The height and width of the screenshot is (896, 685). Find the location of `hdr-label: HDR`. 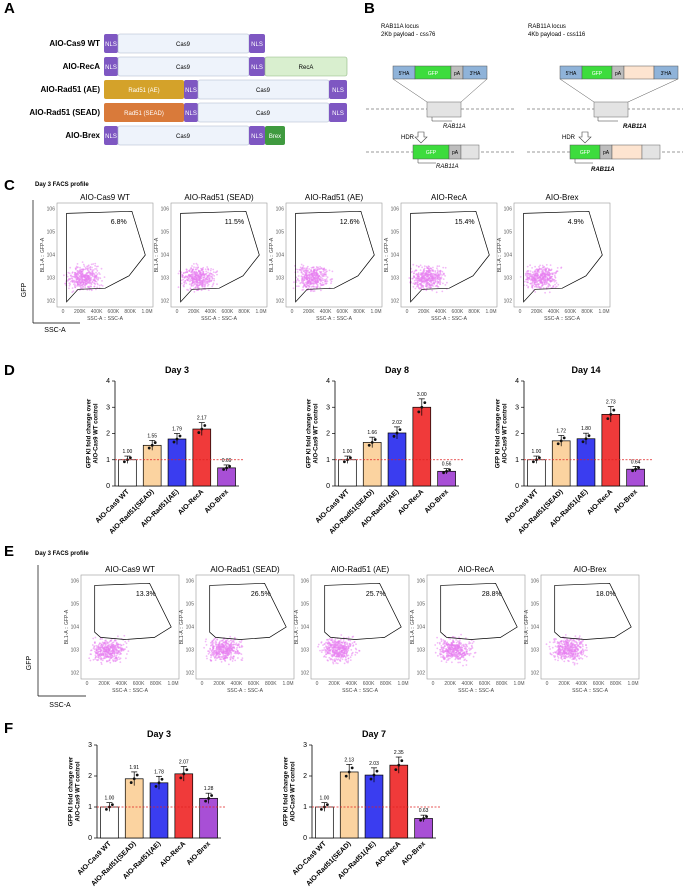

hdr-label: HDR is located at coordinates (569, 138).